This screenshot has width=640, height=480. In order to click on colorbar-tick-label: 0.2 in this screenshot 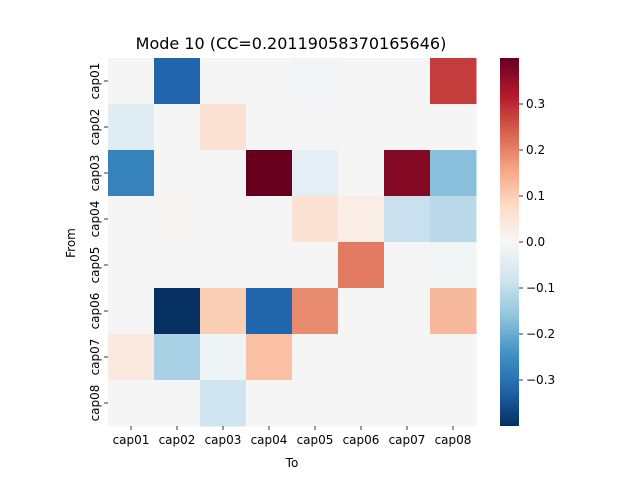, I will do `click(535, 150)`.